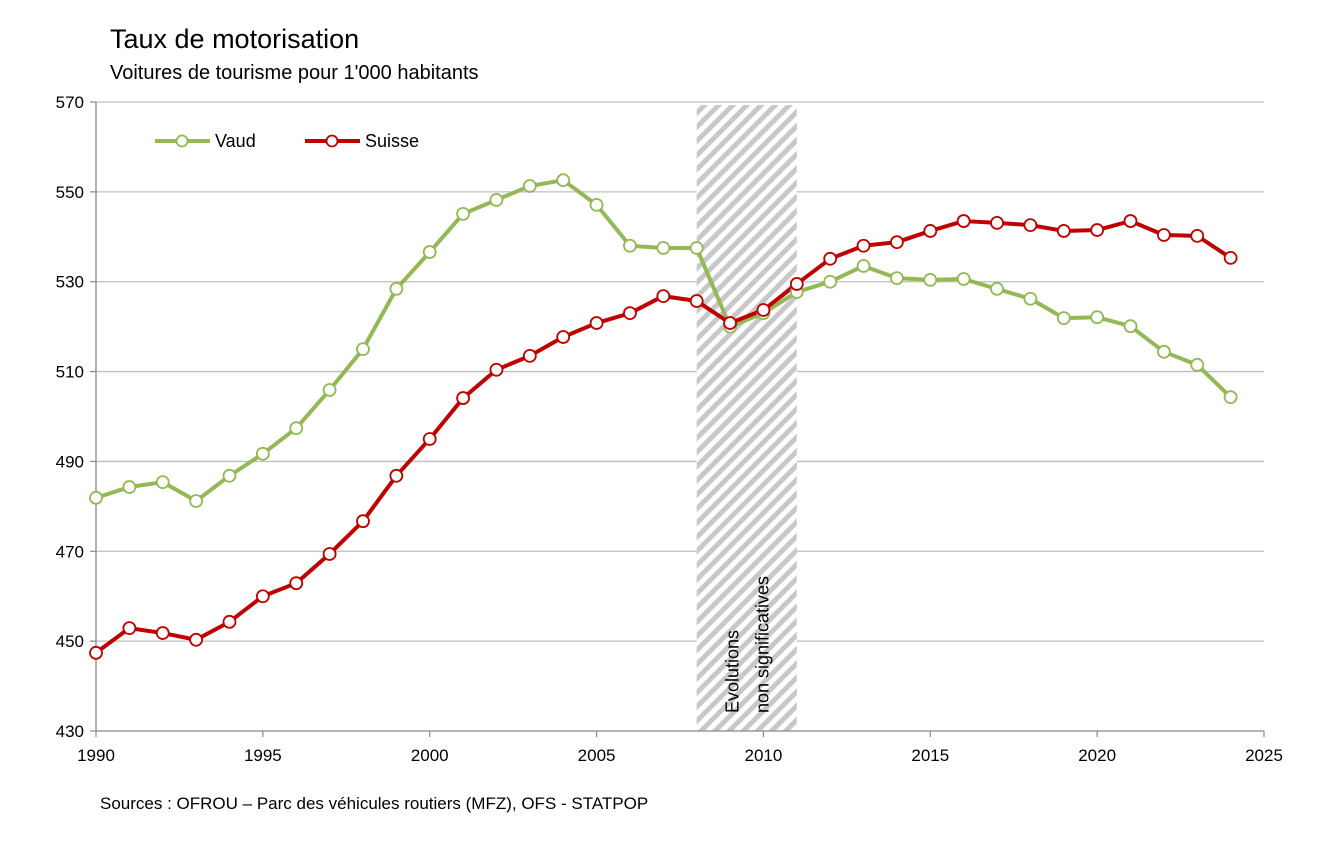  What do you see at coordinates (930, 755) in the screenshot?
I see `x-tick-label: 2015` at bounding box center [930, 755].